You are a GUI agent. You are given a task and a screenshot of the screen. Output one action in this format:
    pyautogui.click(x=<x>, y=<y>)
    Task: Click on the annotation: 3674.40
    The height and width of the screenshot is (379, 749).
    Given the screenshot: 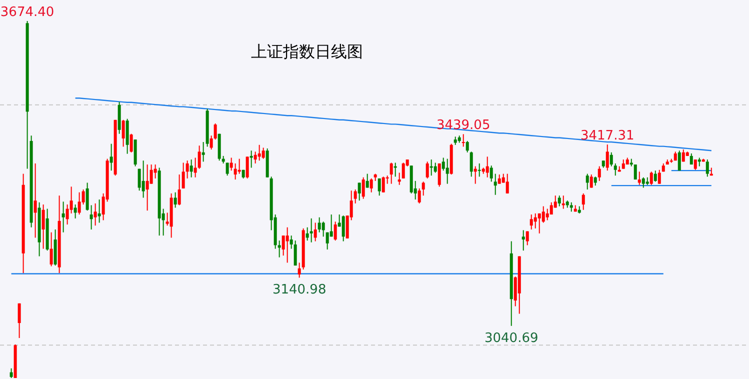 What is the action you would take?
    pyautogui.click(x=27, y=12)
    